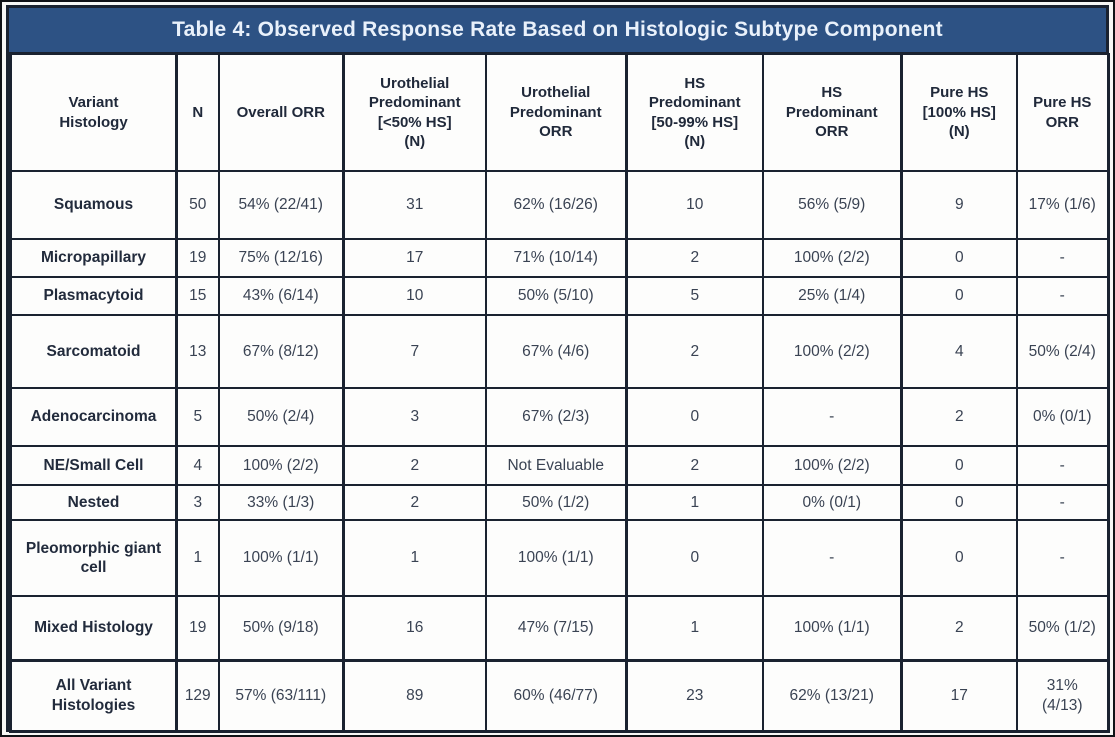 This screenshot has width=1115, height=737. Describe the element at coordinates (93, 296) in the screenshot. I see `row-label: Plasmacytoid` at that location.